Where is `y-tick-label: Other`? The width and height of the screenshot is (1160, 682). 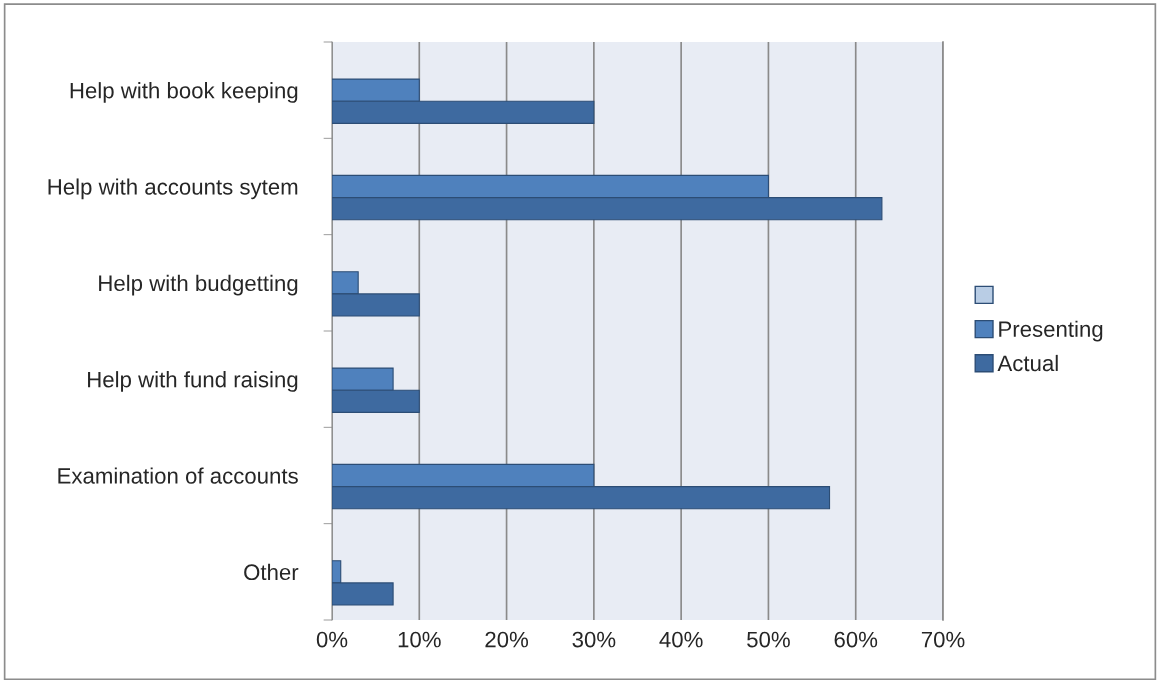
y-tick-label: Other is located at coordinates (271, 572).